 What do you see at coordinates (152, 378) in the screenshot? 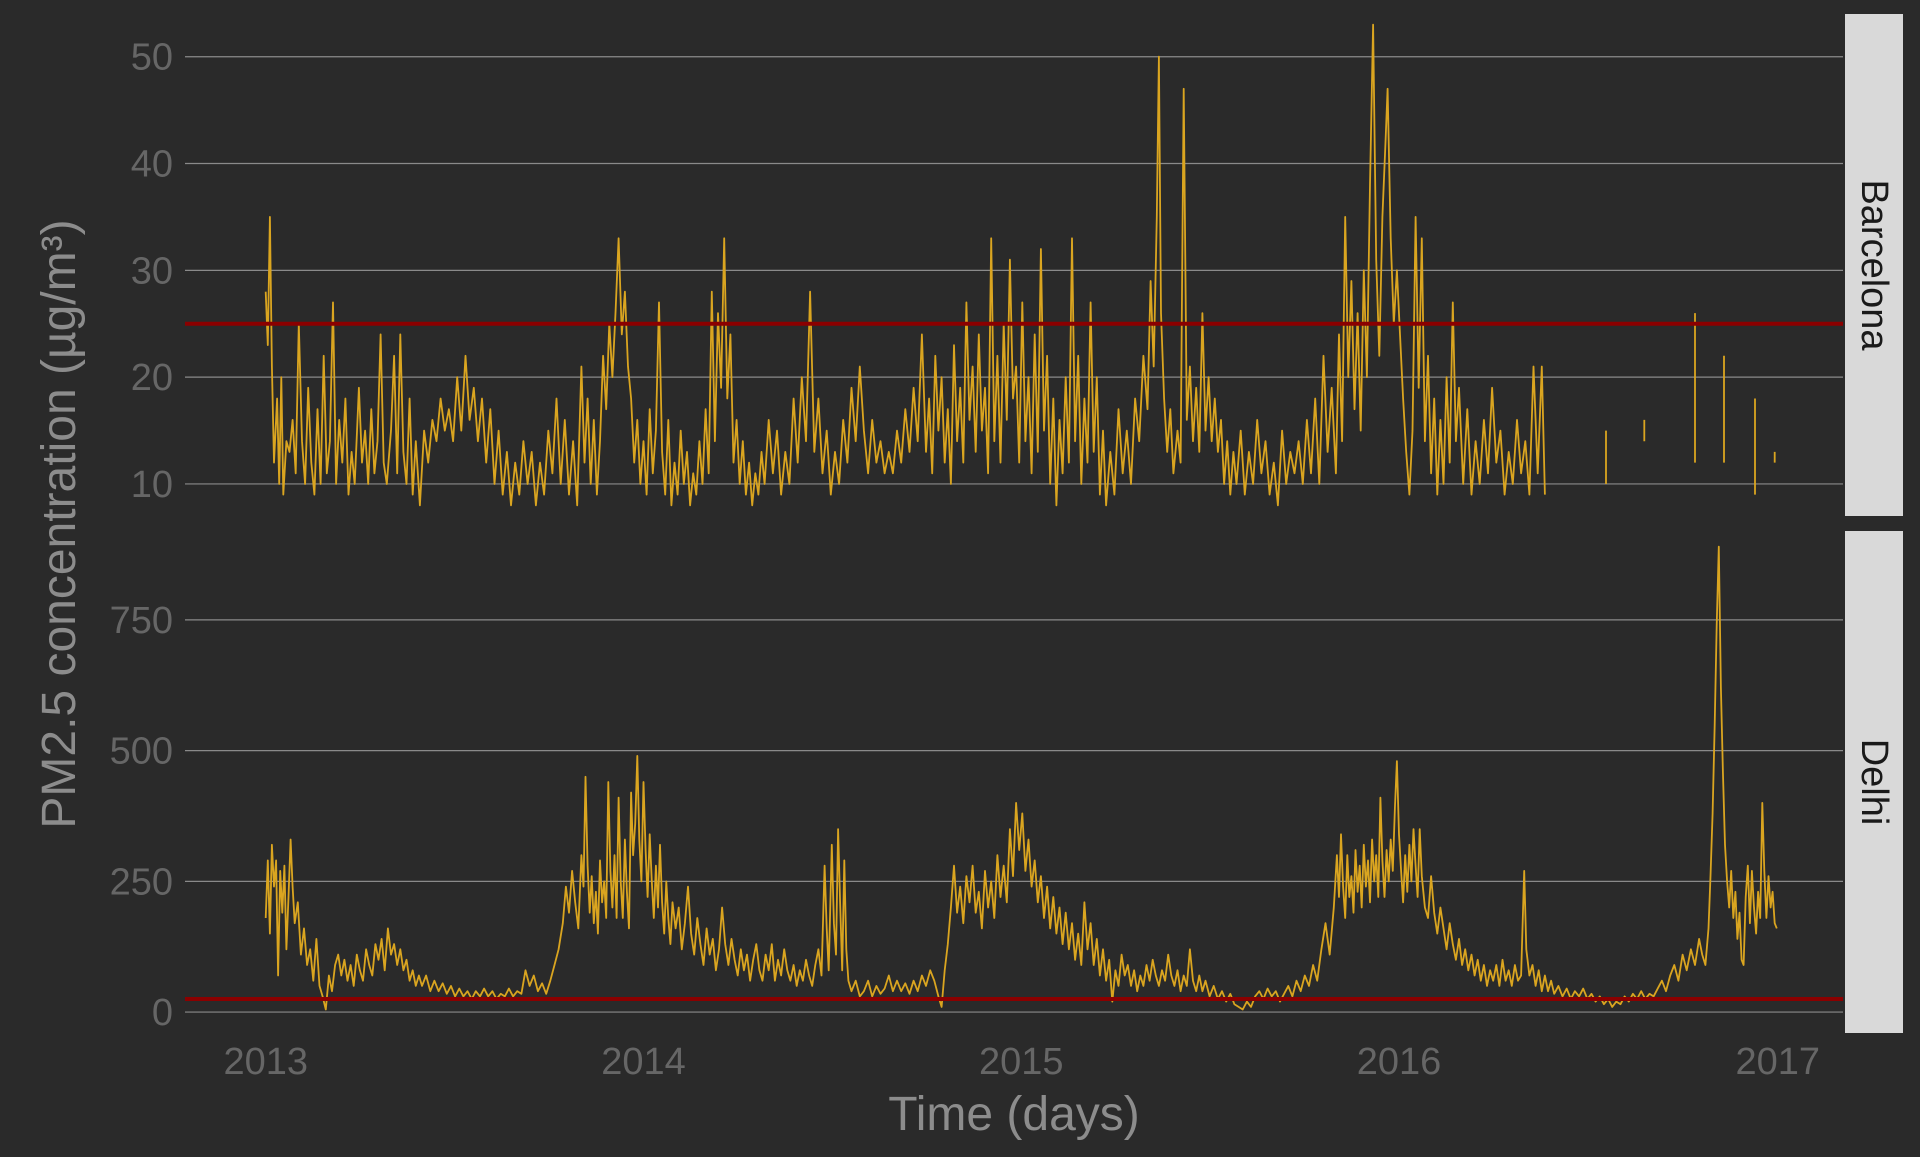
I see `y-tick-label: 20` at bounding box center [152, 378].